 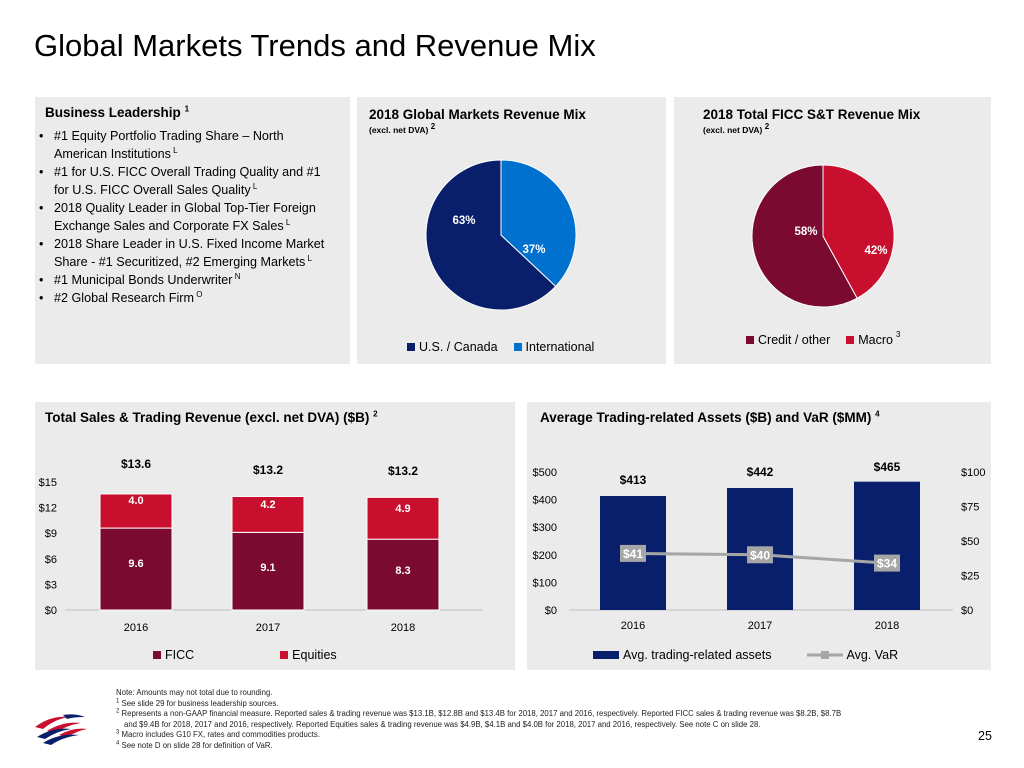 I want to click on y-right-tick-label: $75, so click(x=970, y=508).